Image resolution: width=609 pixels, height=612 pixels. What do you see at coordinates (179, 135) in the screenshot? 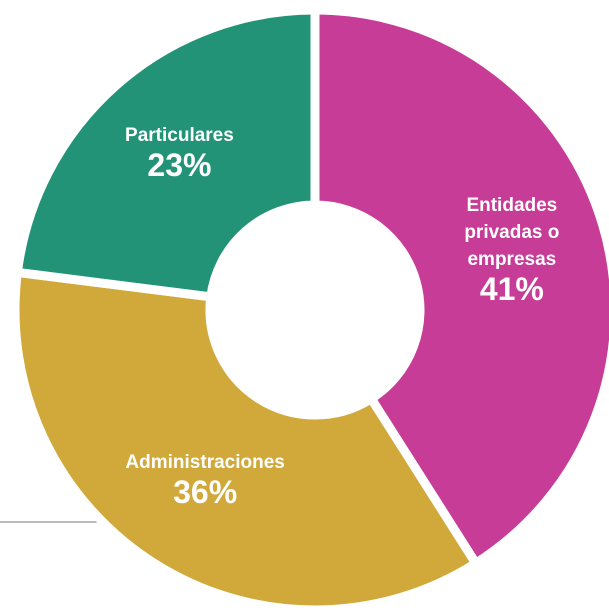
I see `slice-label: Particulares` at bounding box center [179, 135].